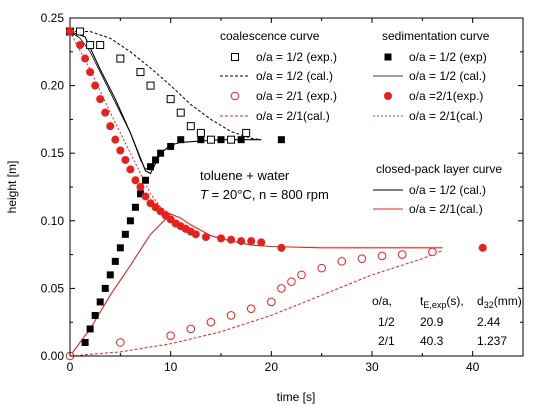 The height and width of the screenshot is (406, 537). What do you see at coordinates (446, 209) in the screenshot?
I see `legend-label-cp_cal_21: o/a = 2/1(cal.)` at bounding box center [446, 209].